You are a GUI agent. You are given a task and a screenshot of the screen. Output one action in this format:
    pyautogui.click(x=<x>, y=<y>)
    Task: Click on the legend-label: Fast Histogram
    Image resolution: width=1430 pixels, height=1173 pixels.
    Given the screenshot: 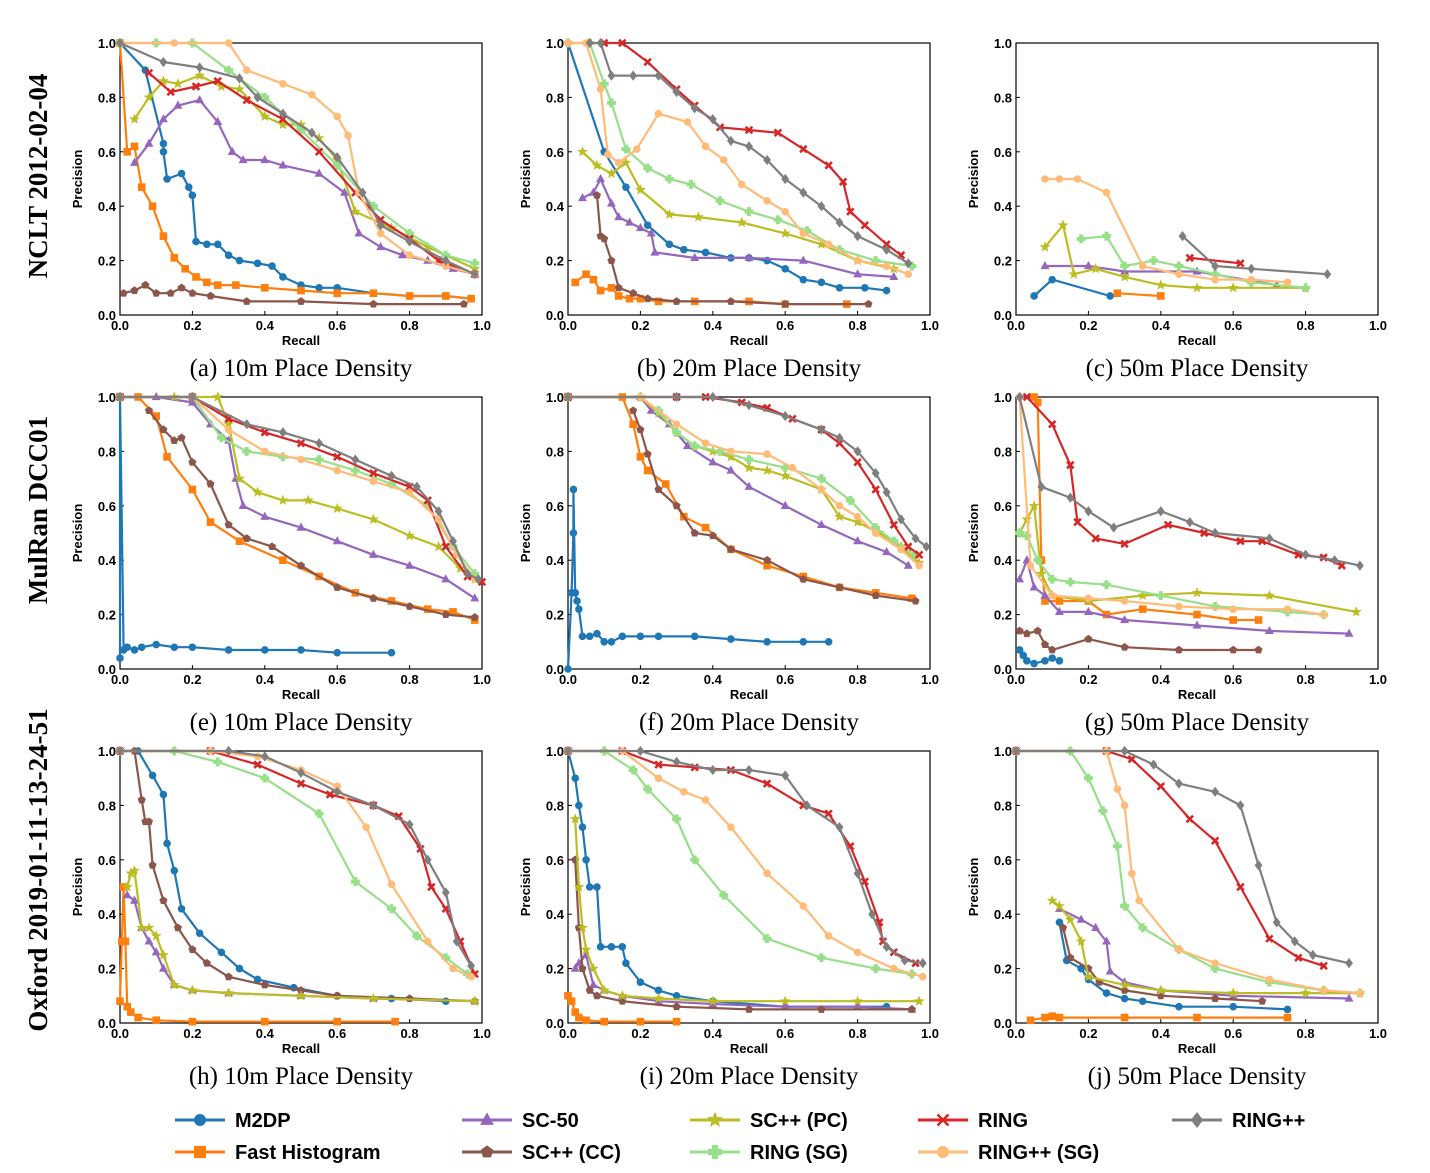 What is the action you would take?
    pyautogui.click(x=308, y=1153)
    